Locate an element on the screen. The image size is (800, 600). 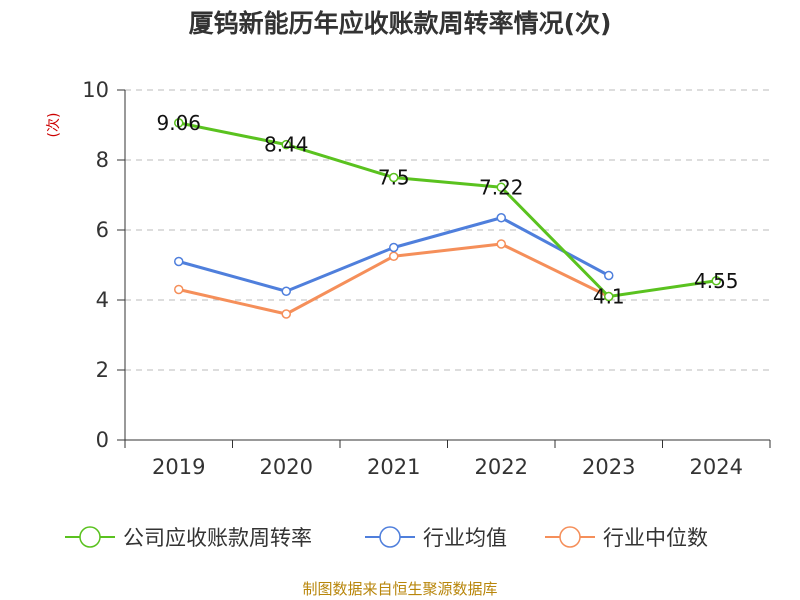
chart-title: 厦钨新能历年应收账款周转率情况(次) is located at coordinates (400, 23).